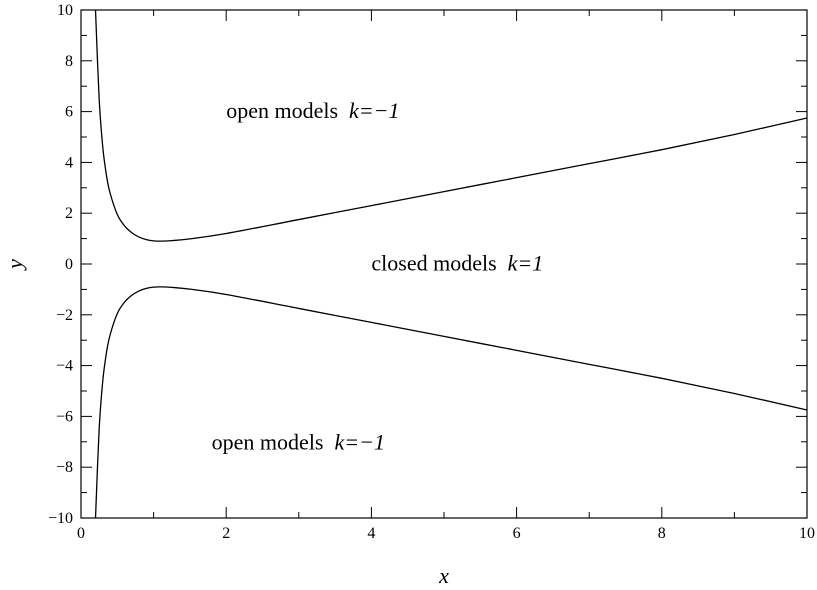 This screenshot has width=817, height=590. Describe the element at coordinates (65, 10) in the screenshot. I see `y-tick-label: 10` at that location.